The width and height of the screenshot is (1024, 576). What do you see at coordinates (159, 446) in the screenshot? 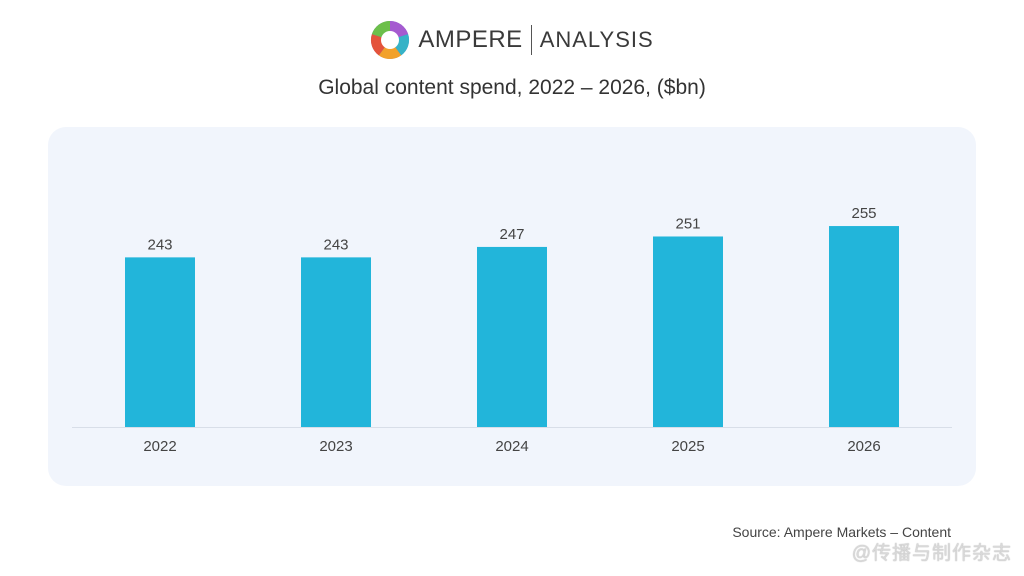
I see `x-tick-label-2022: 2022` at bounding box center [159, 446].